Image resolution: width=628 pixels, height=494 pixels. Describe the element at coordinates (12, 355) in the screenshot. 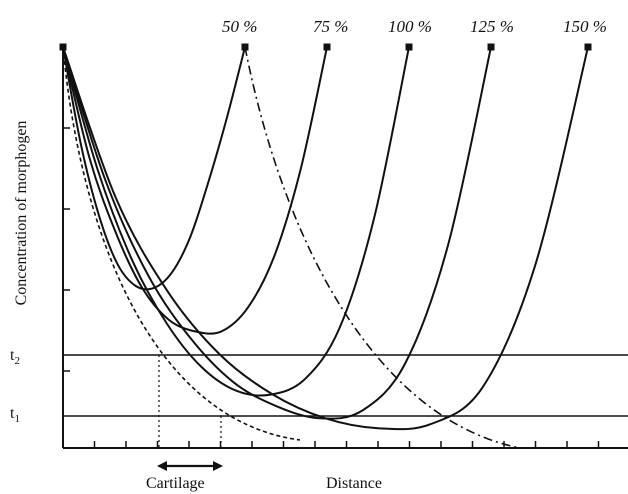

I see `threshold-t2-letter: t` at that location.